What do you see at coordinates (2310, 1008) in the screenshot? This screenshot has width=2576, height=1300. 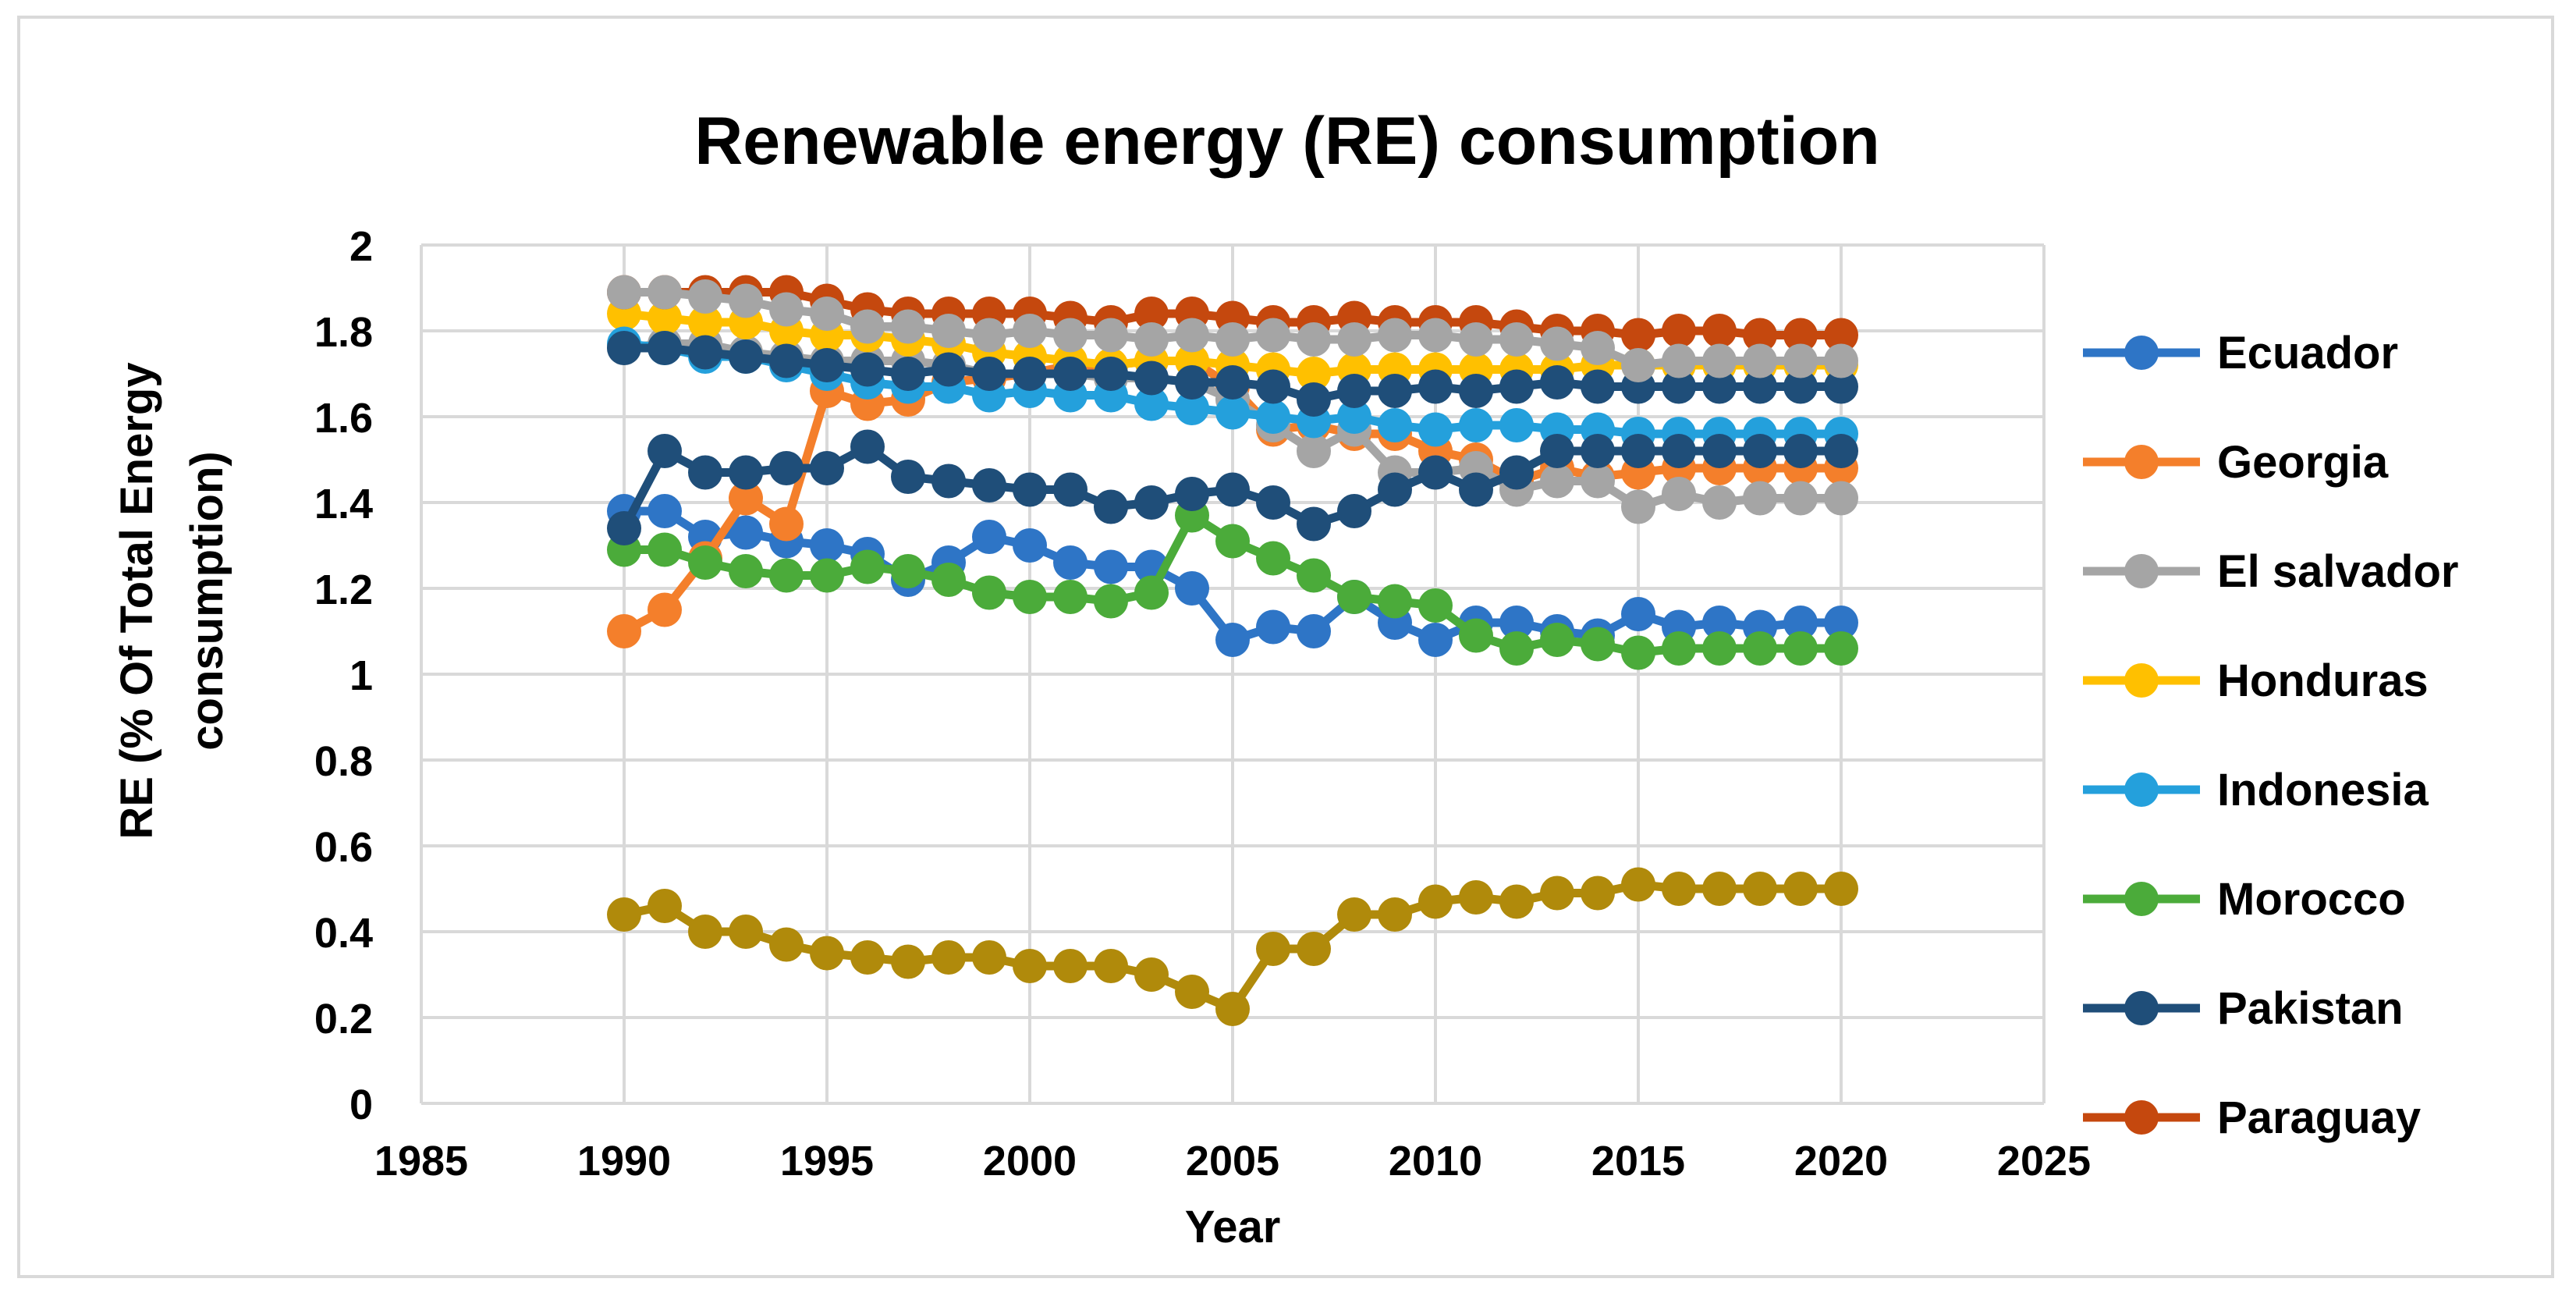 I see `legend-label: Pakistan` at bounding box center [2310, 1008].